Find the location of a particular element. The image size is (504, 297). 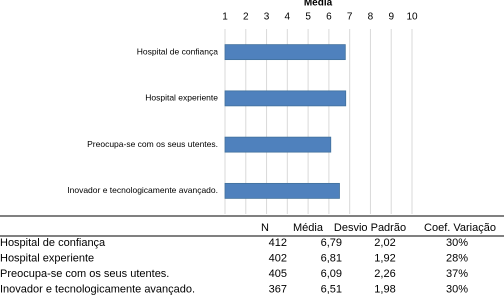

table-cell: 28% is located at coordinates (457, 258).